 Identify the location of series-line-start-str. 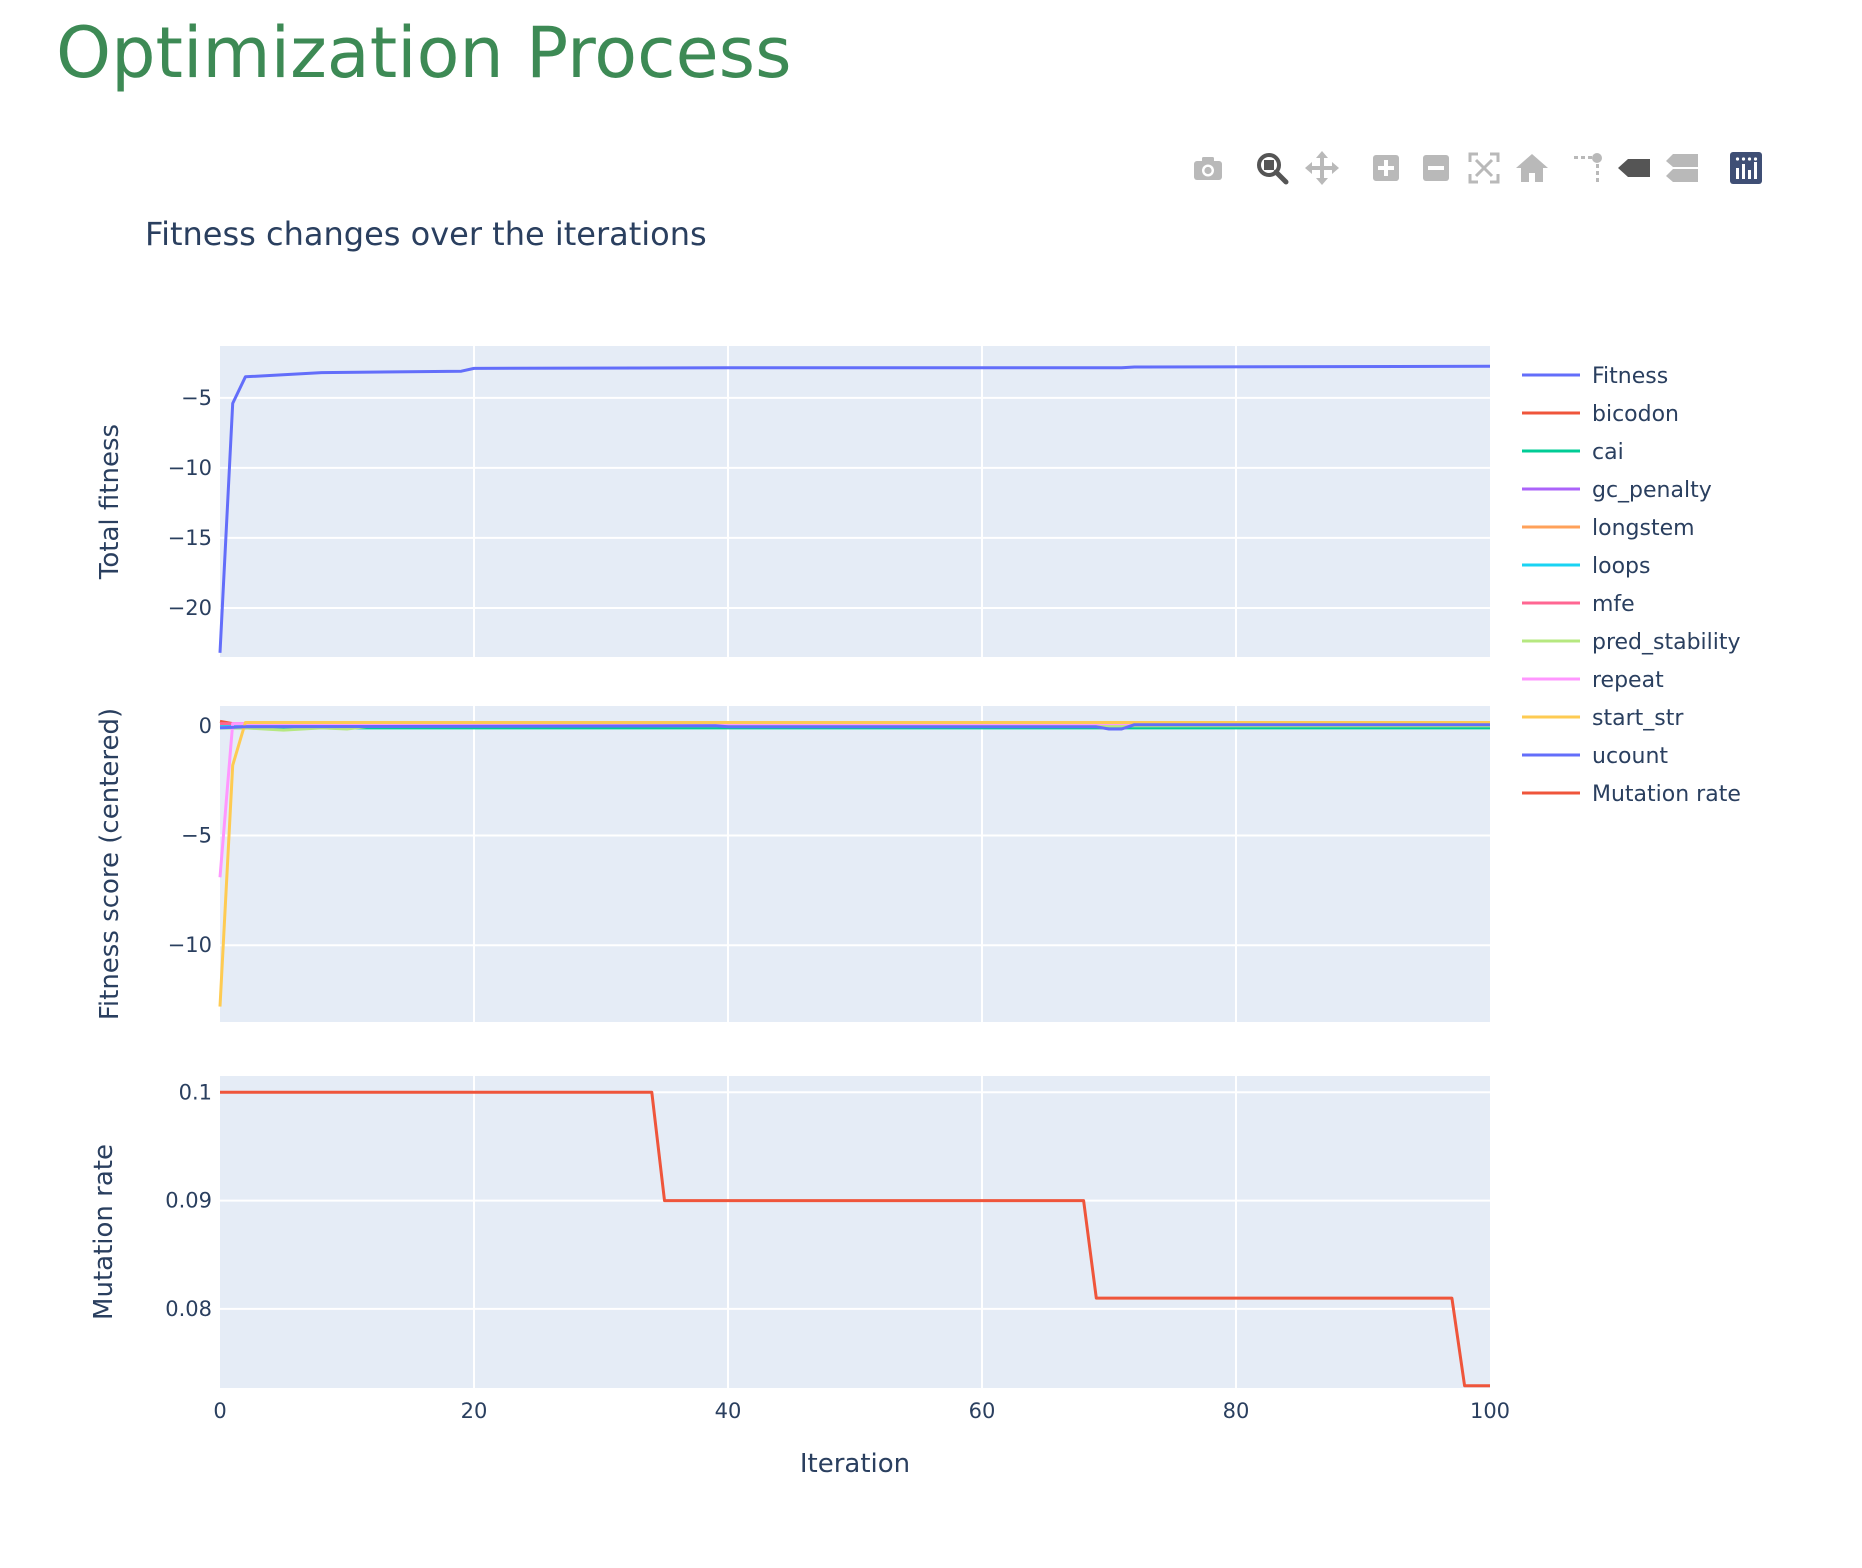
(854, 864).